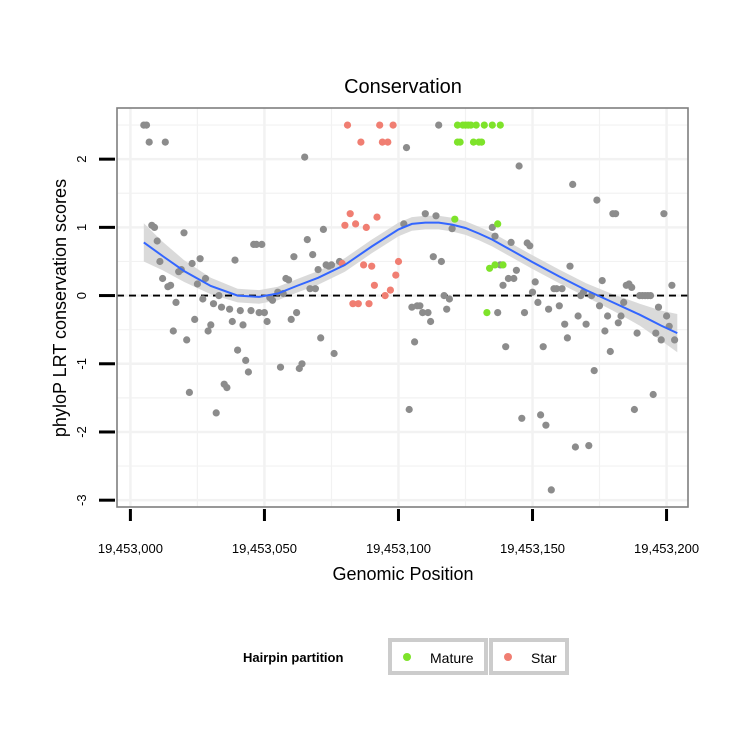 The image size is (750, 750). Describe the element at coordinates (81, 295) in the screenshot. I see `y-tick-label: 0` at that location.